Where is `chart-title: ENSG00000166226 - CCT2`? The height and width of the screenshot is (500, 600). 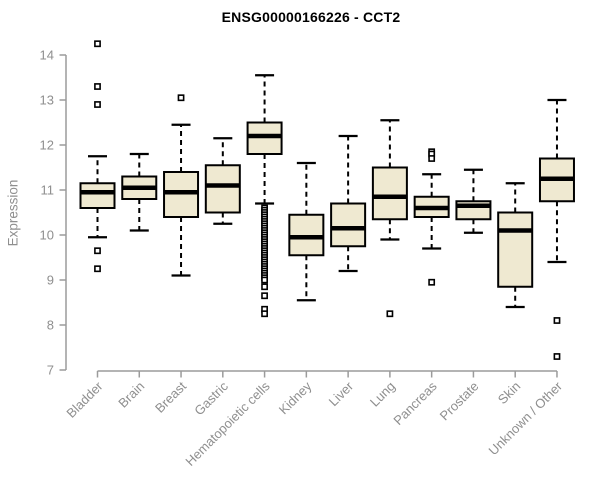 chart-title: ENSG00000166226 - CCT2 is located at coordinates (311, 17).